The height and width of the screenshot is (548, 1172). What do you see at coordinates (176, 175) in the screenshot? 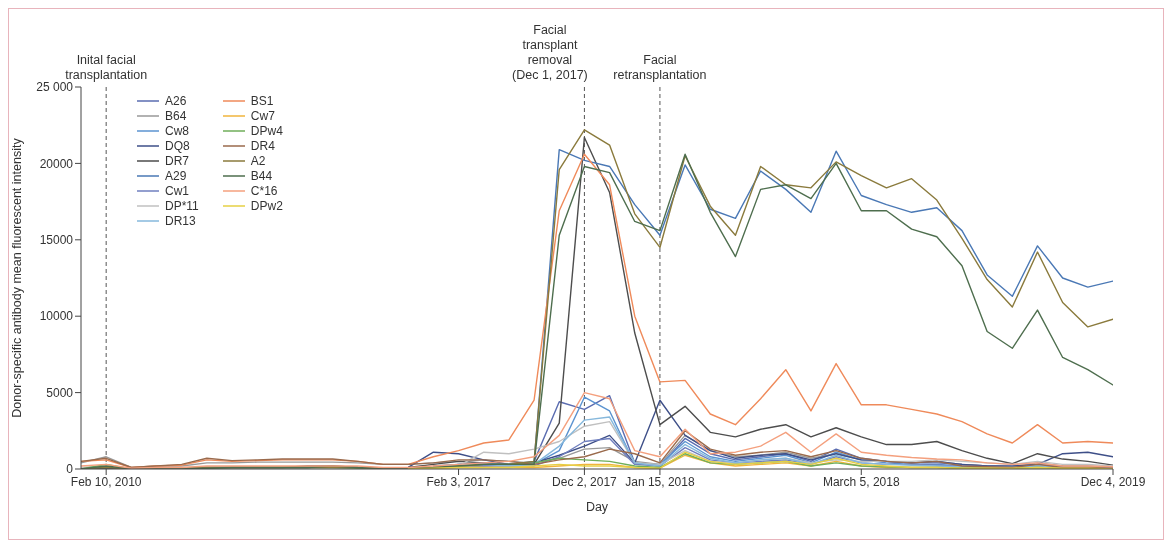
I see `legend-label: A29` at bounding box center [176, 175].